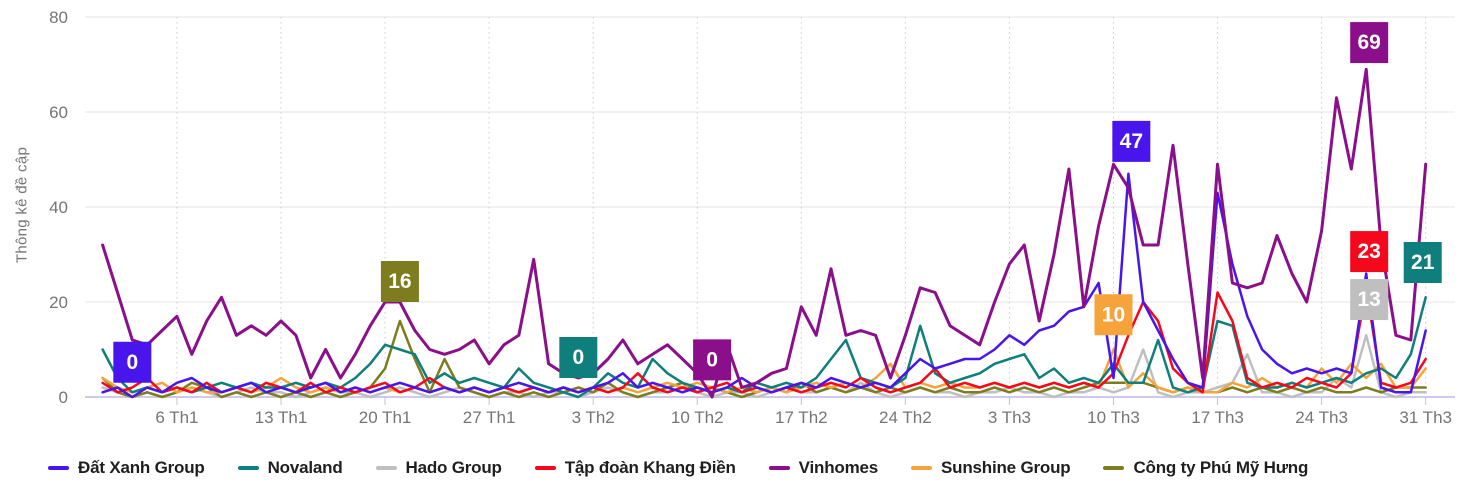 Image resolution: width=1463 pixels, height=498 pixels. I want to click on annotation-badge-value: 23, so click(1369, 251).